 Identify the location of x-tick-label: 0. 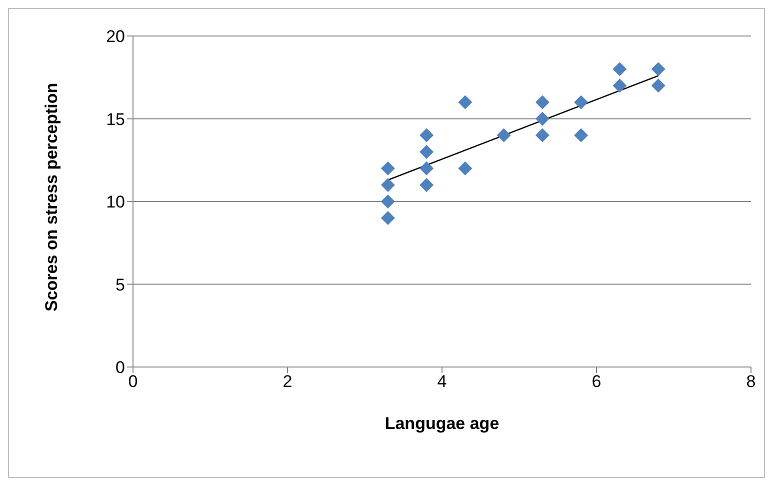
(133, 382).